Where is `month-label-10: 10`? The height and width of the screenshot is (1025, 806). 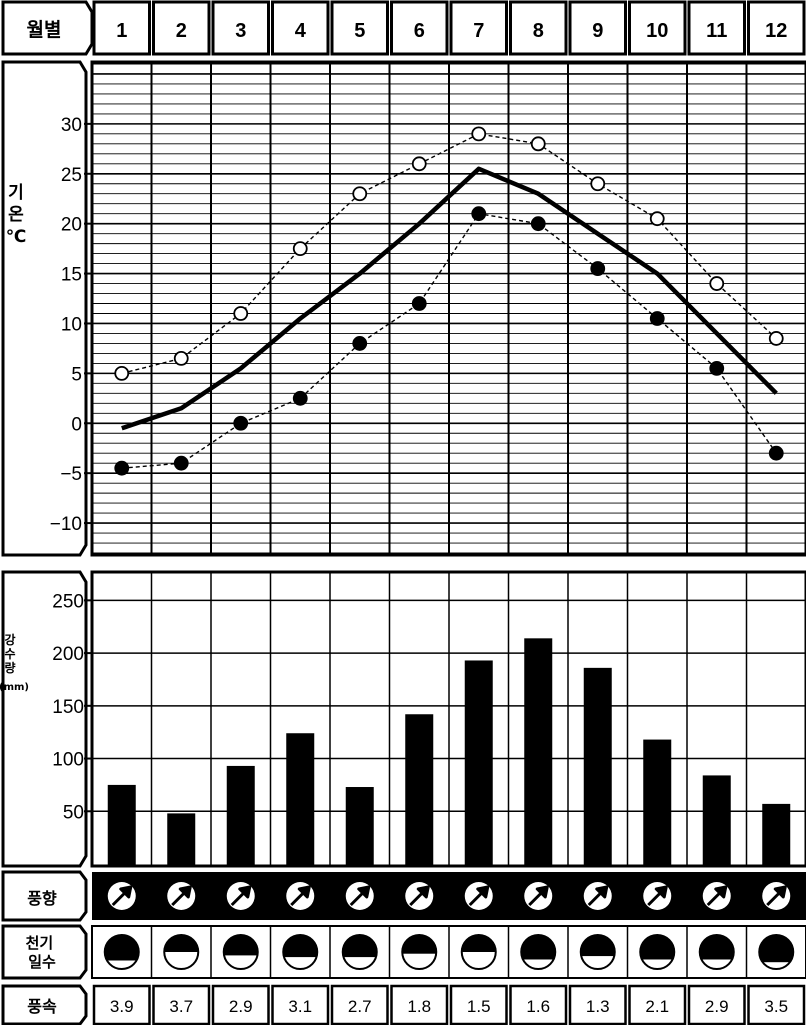 month-label-10: 10 is located at coordinates (657, 31).